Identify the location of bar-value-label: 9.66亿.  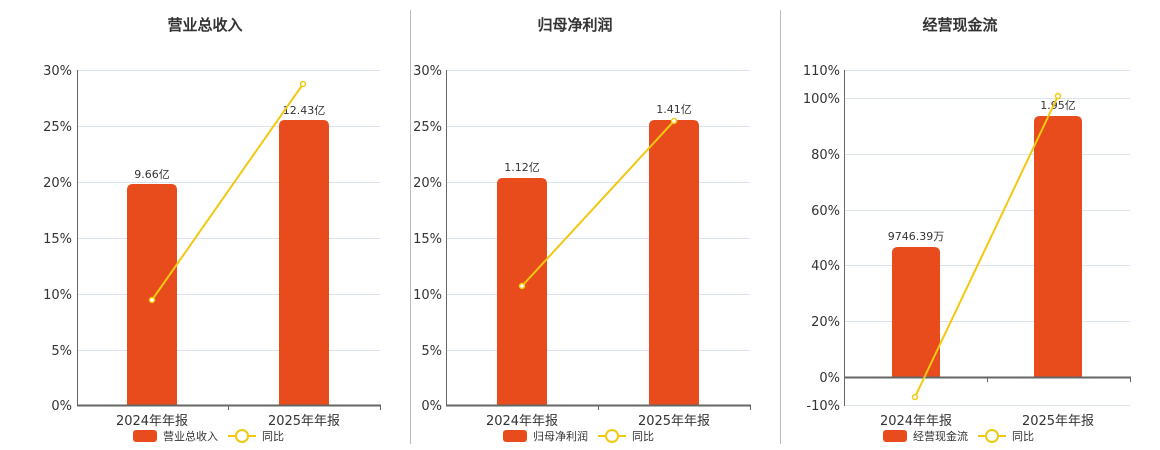
(152, 174).